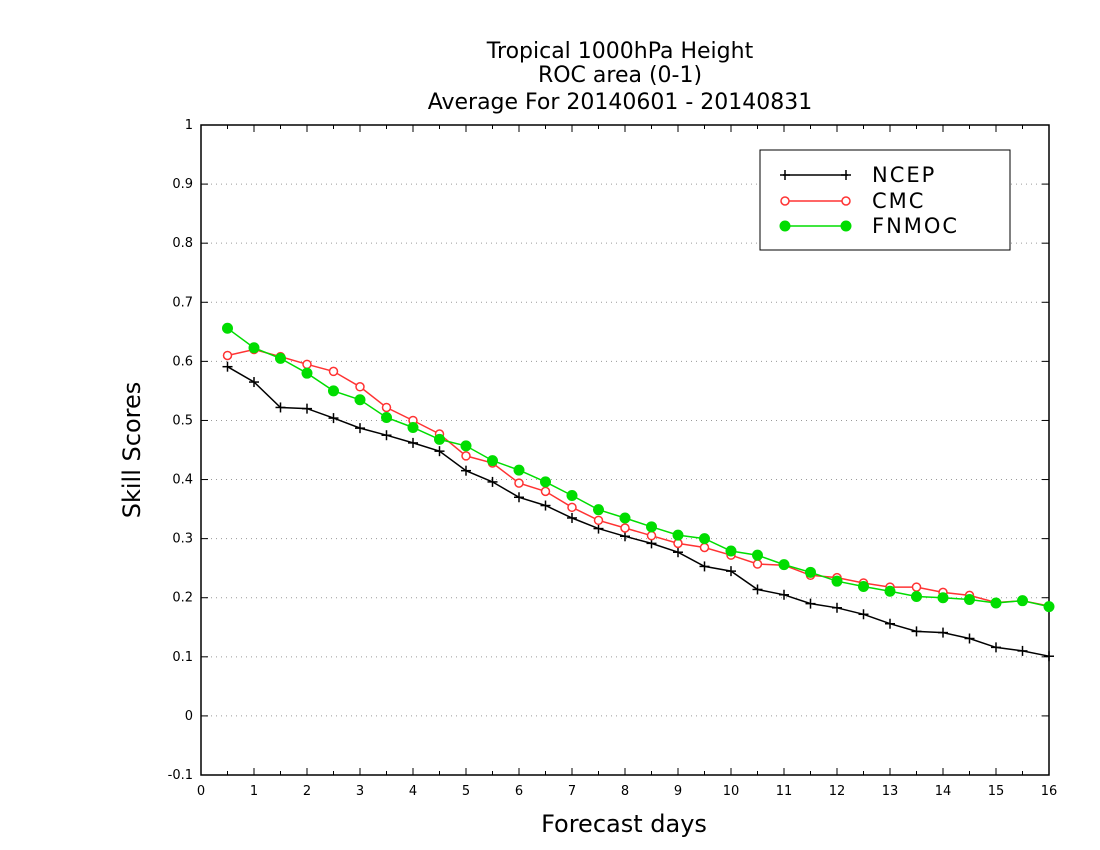  What do you see at coordinates (182, 361) in the screenshot?
I see `y-tick-label: 0.6` at bounding box center [182, 361].